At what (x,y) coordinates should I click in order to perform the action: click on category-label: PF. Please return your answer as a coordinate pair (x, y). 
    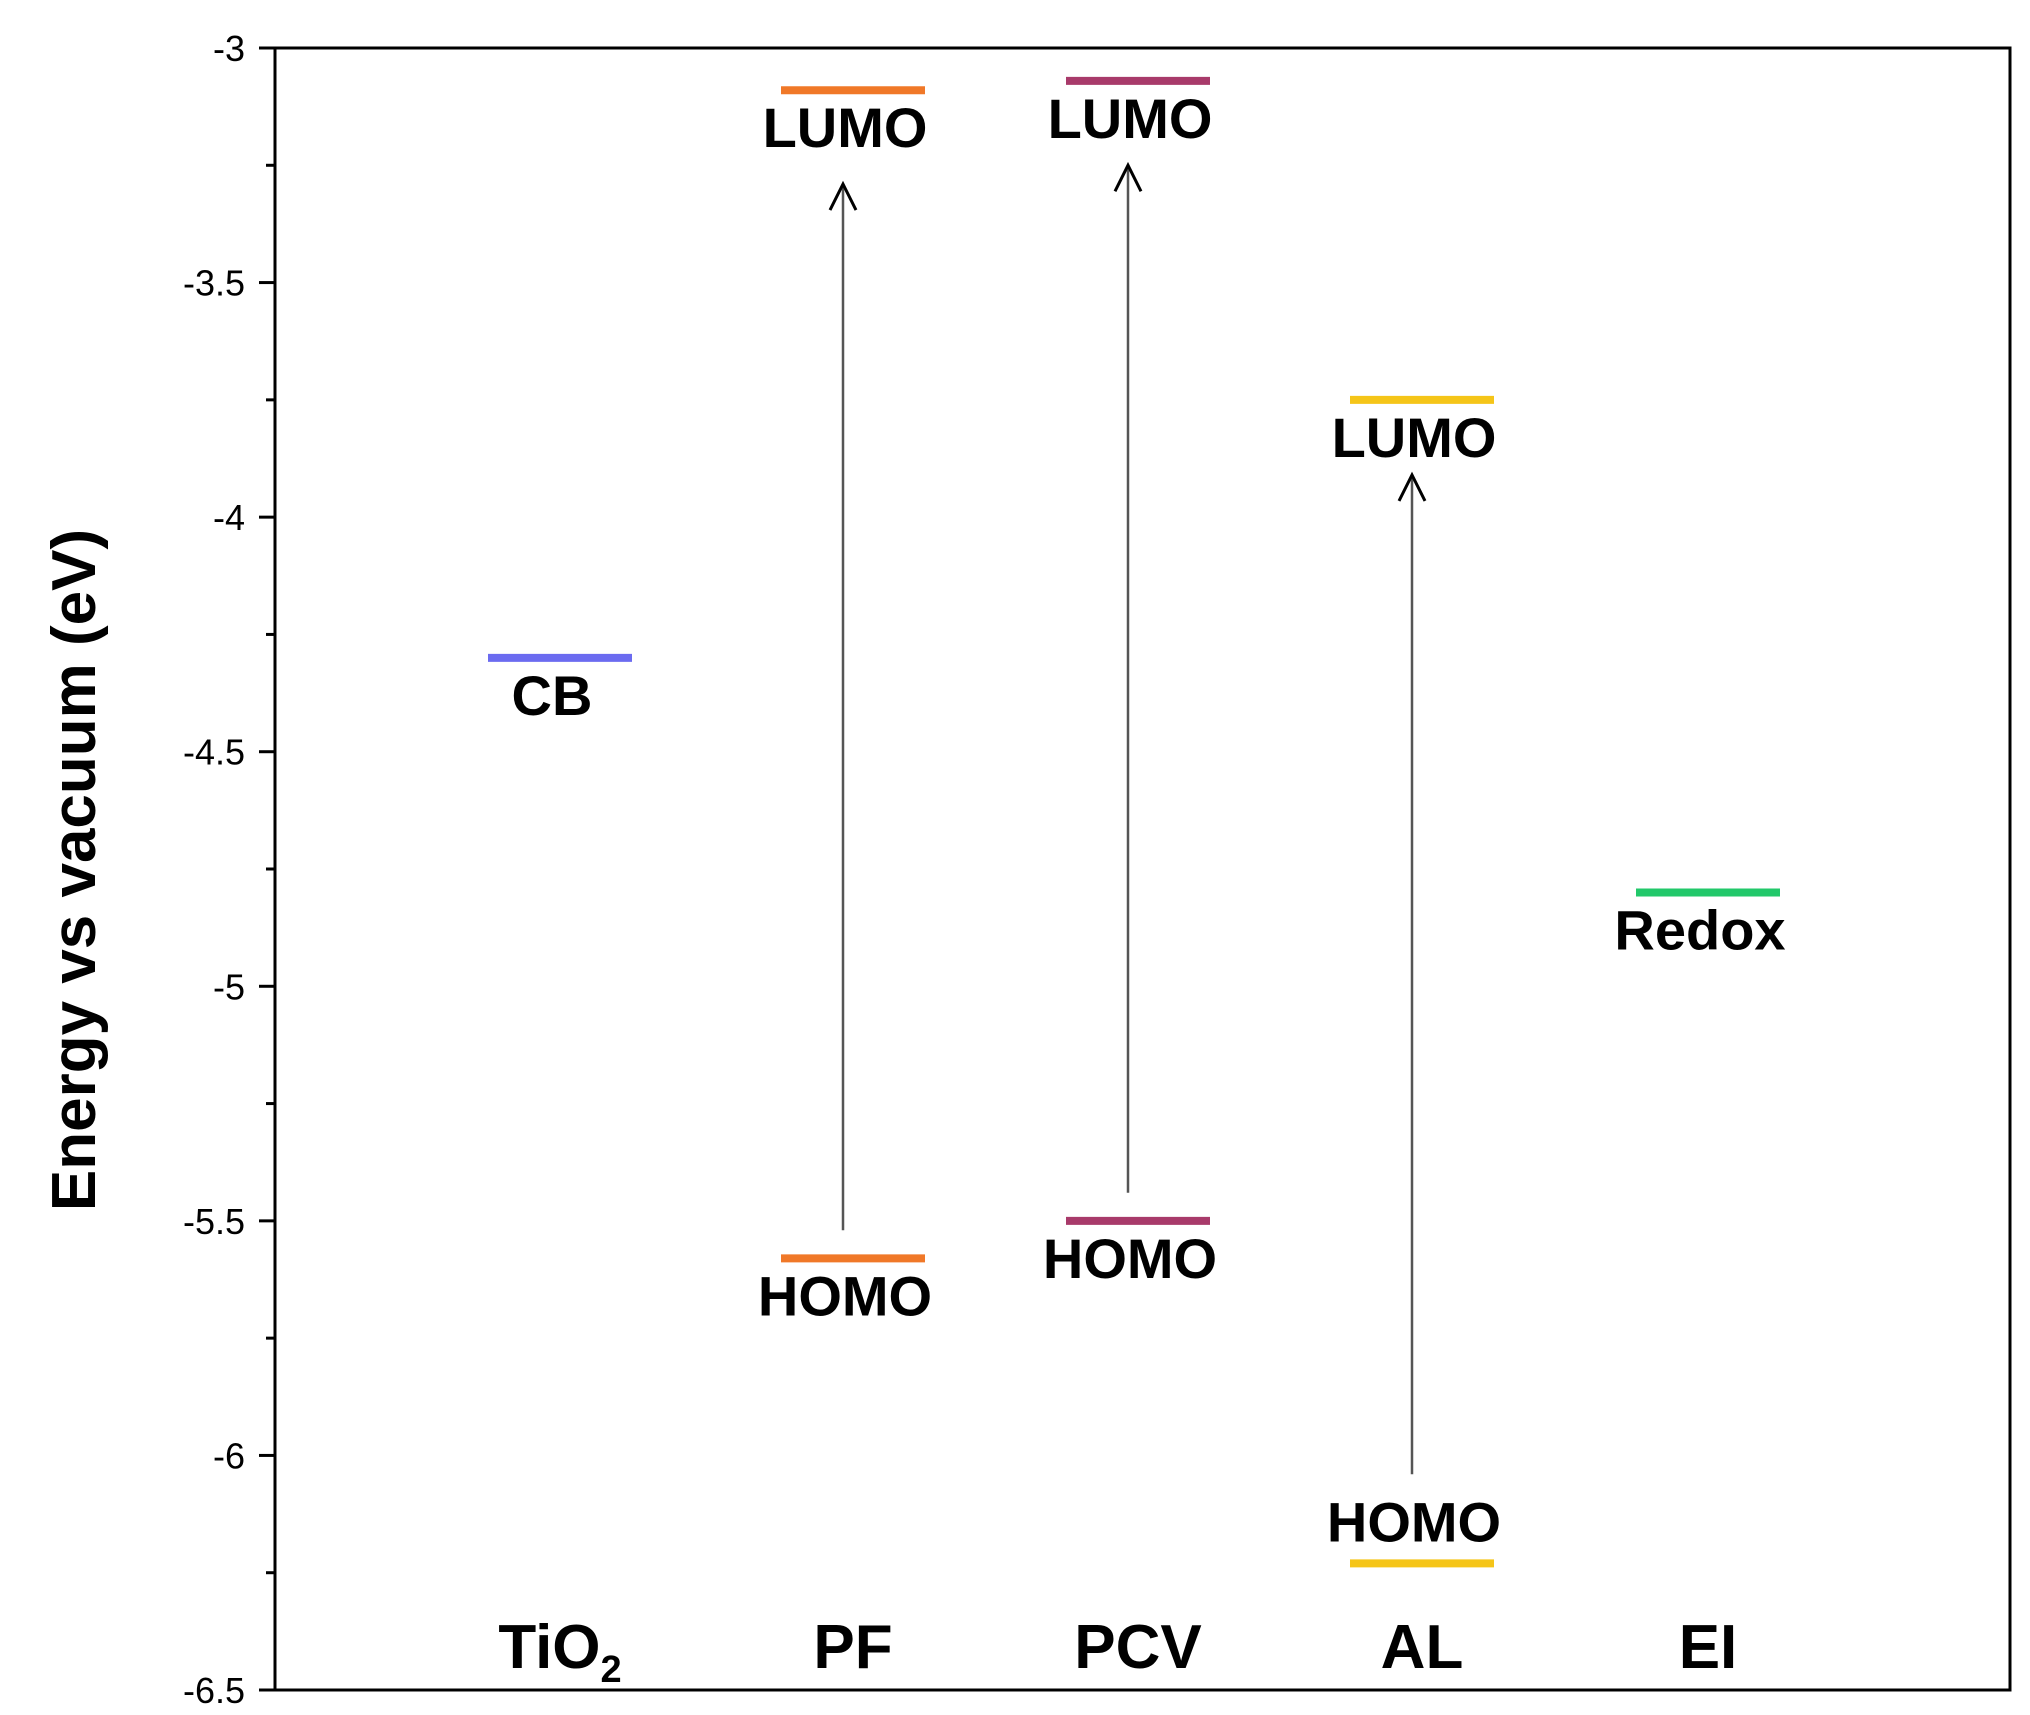
    Looking at the image, I should click on (852, 1647).